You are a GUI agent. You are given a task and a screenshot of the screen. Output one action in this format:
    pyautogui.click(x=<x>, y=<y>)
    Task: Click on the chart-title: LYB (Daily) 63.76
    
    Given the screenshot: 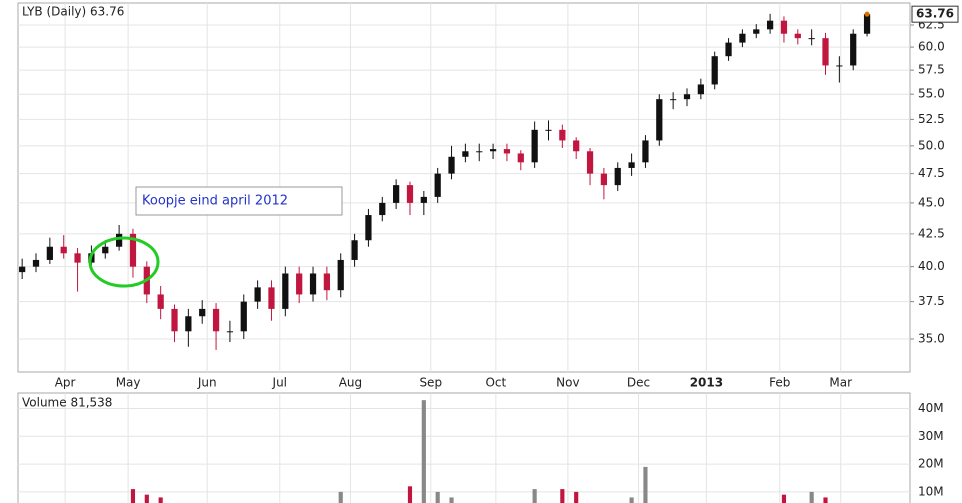 What is the action you would take?
    pyautogui.click(x=73, y=12)
    